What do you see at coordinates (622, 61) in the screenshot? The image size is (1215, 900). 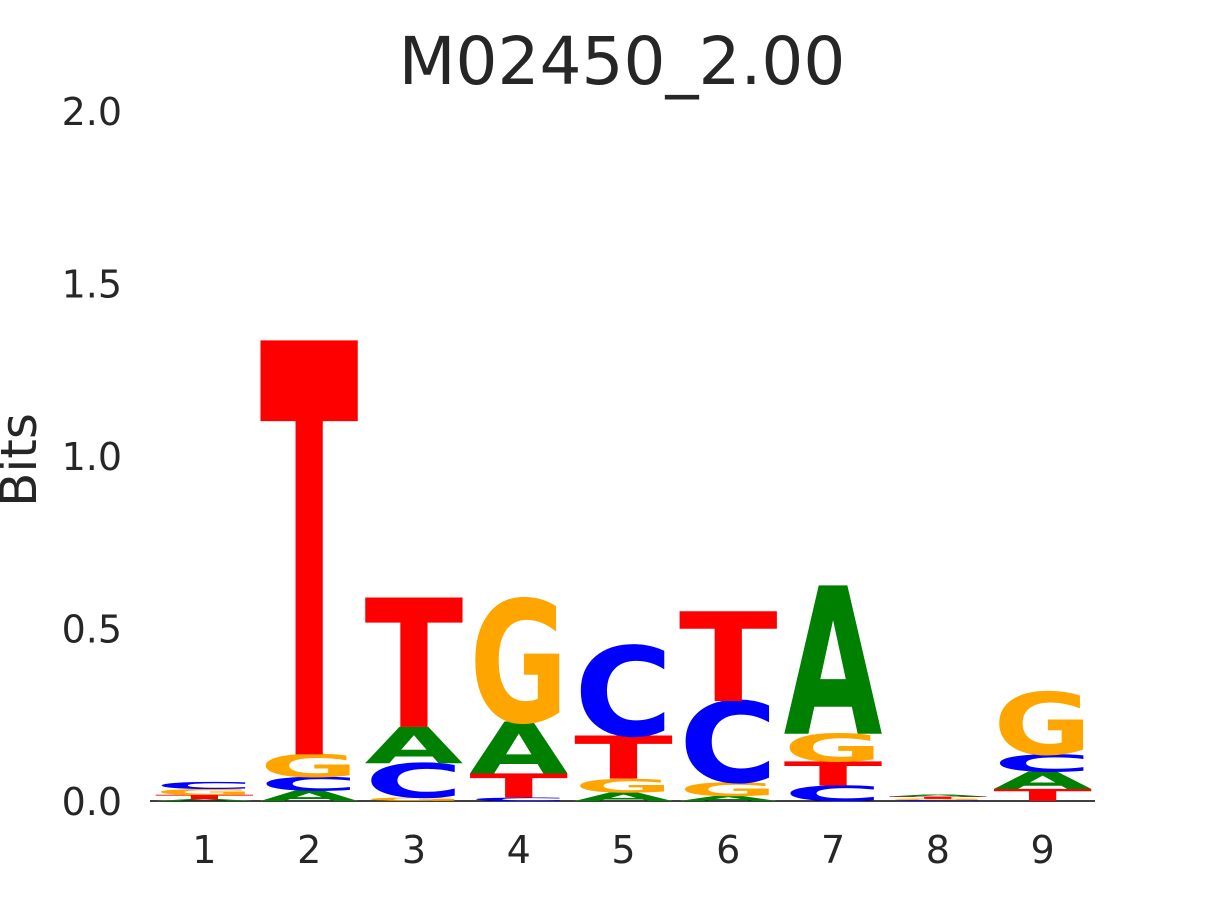 I see `chart-title: M02450_2.00` at bounding box center [622, 61].